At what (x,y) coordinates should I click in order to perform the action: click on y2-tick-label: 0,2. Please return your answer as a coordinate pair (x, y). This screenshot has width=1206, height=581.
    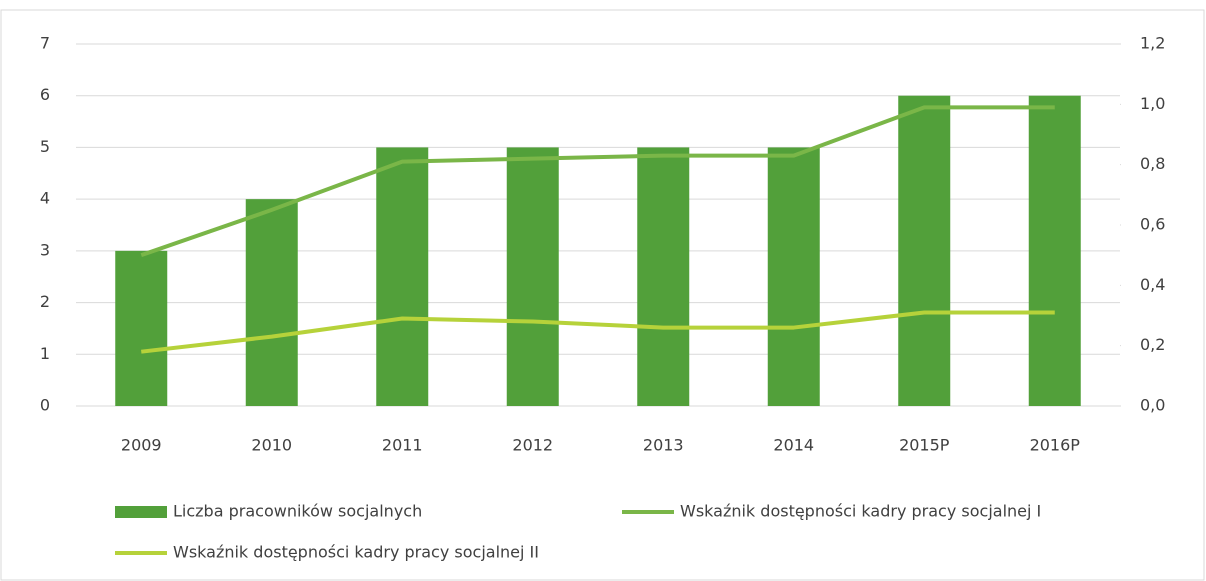
    Looking at the image, I should click on (1152, 344).